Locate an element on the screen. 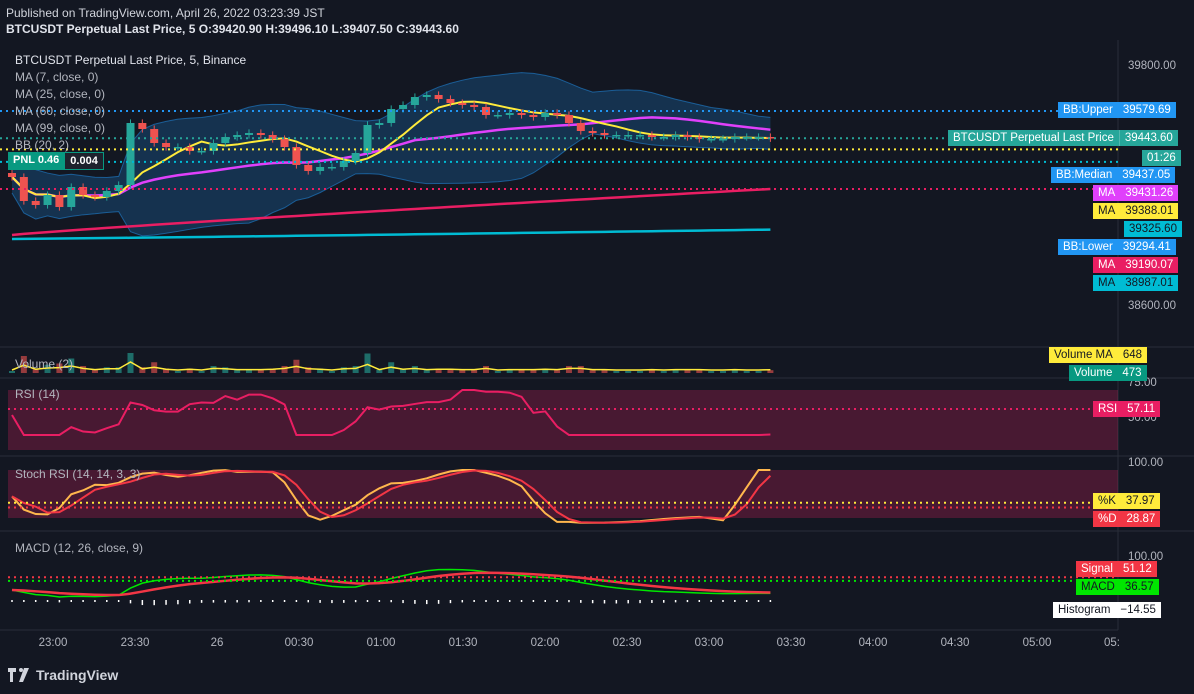 This screenshot has height=694, width=1194. label-volume: Volume 473 is located at coordinates (1108, 373).